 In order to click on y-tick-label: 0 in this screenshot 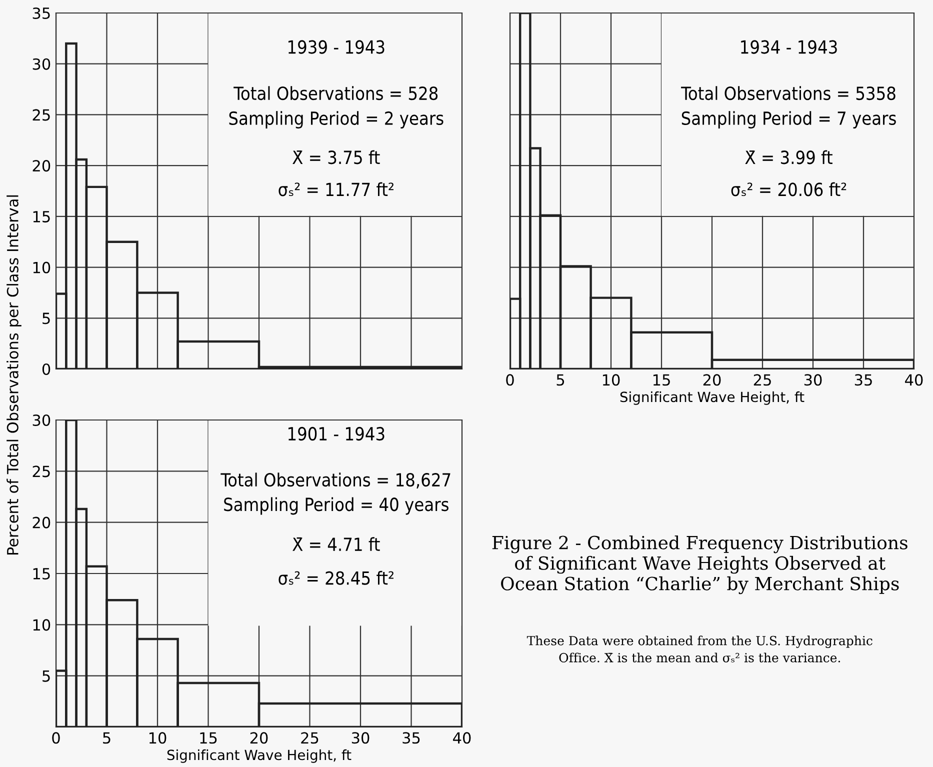, I will do `click(46, 369)`.